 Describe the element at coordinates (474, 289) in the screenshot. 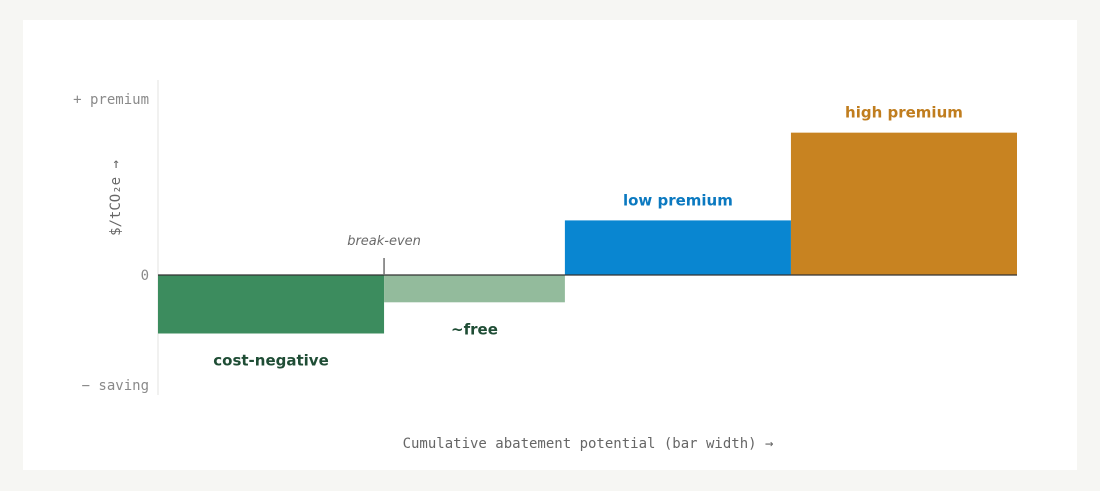

I see `bar-free` at that location.